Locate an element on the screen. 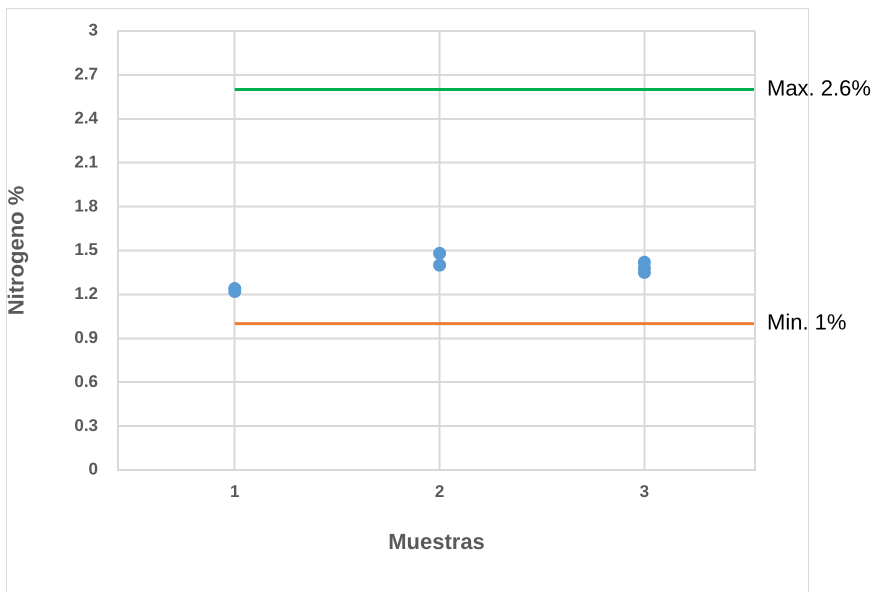  y-tick-label: 2.4 is located at coordinates (86, 118).